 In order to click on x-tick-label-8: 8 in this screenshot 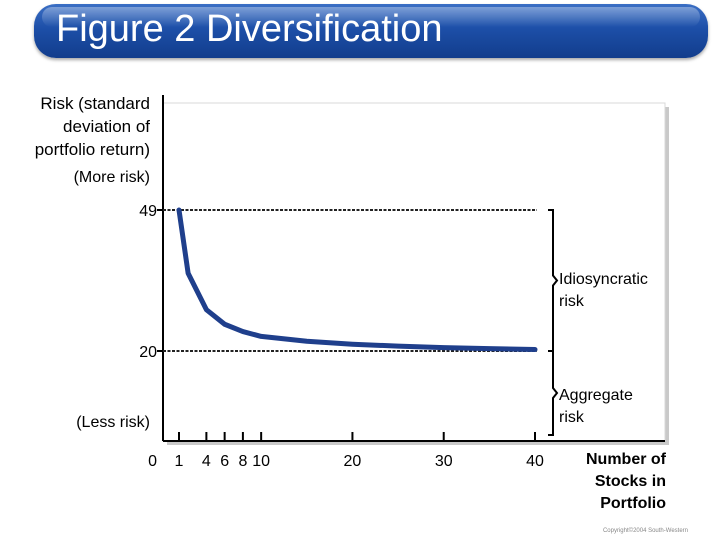, I will do `click(242, 461)`.